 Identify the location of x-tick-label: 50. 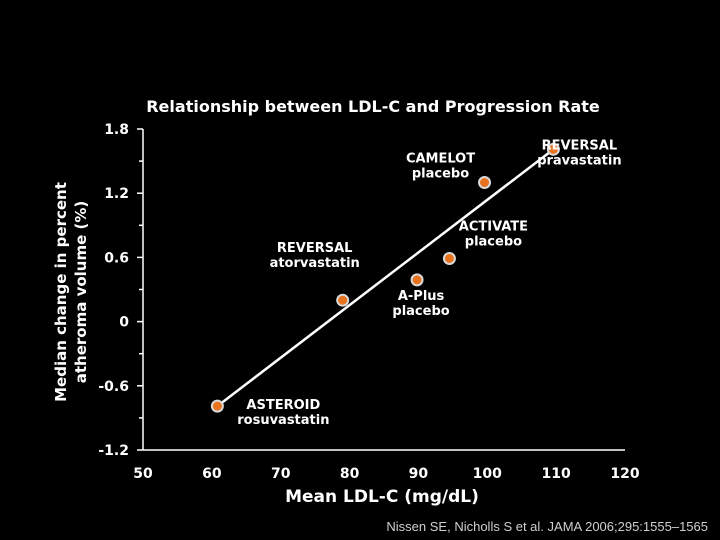
(143, 474).